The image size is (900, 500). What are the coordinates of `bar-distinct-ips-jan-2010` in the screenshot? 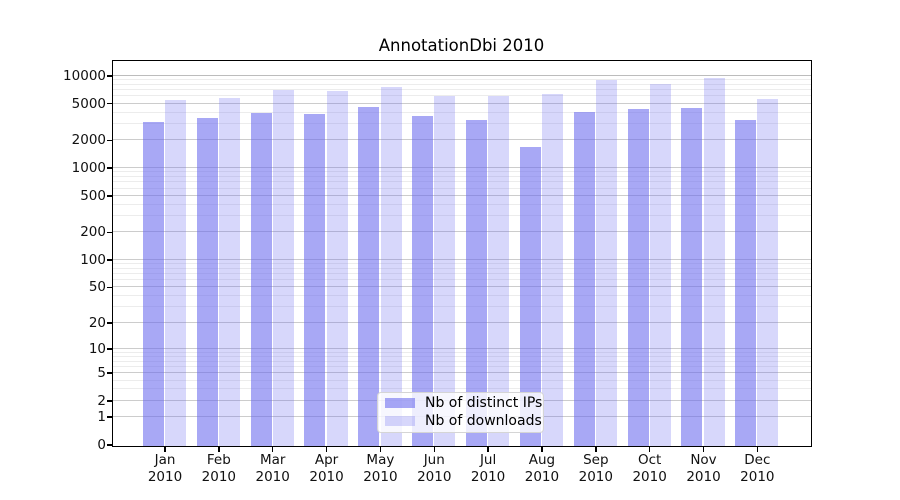 It's located at (153, 284).